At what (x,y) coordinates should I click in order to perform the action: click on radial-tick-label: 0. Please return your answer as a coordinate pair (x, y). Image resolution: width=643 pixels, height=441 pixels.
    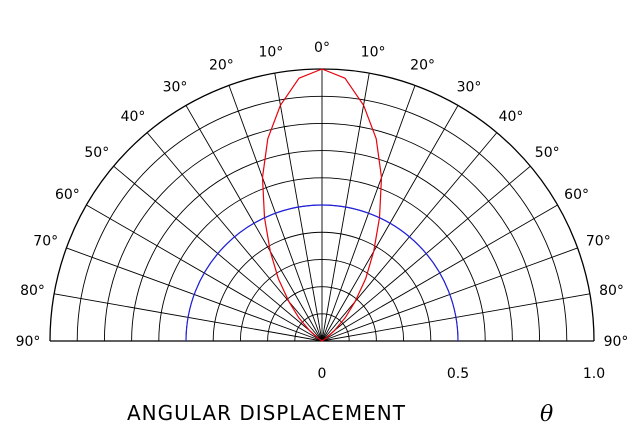
    Looking at the image, I should click on (322, 374).